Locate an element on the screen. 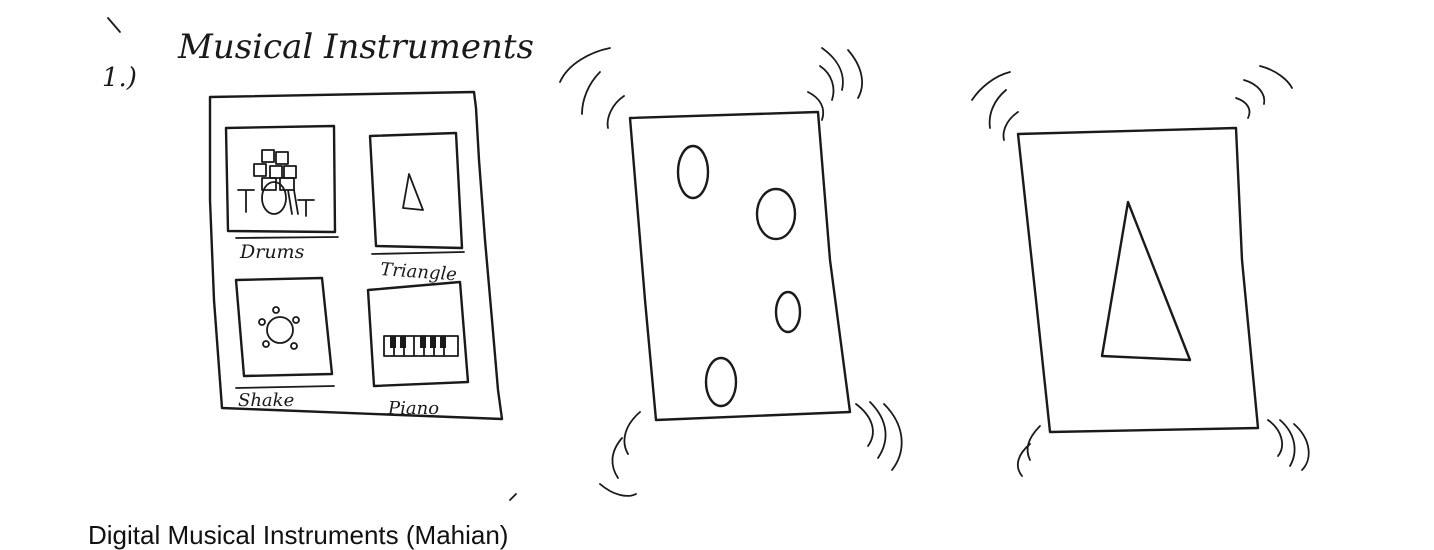  tile-triangle: Triangle is located at coordinates (416, 208).